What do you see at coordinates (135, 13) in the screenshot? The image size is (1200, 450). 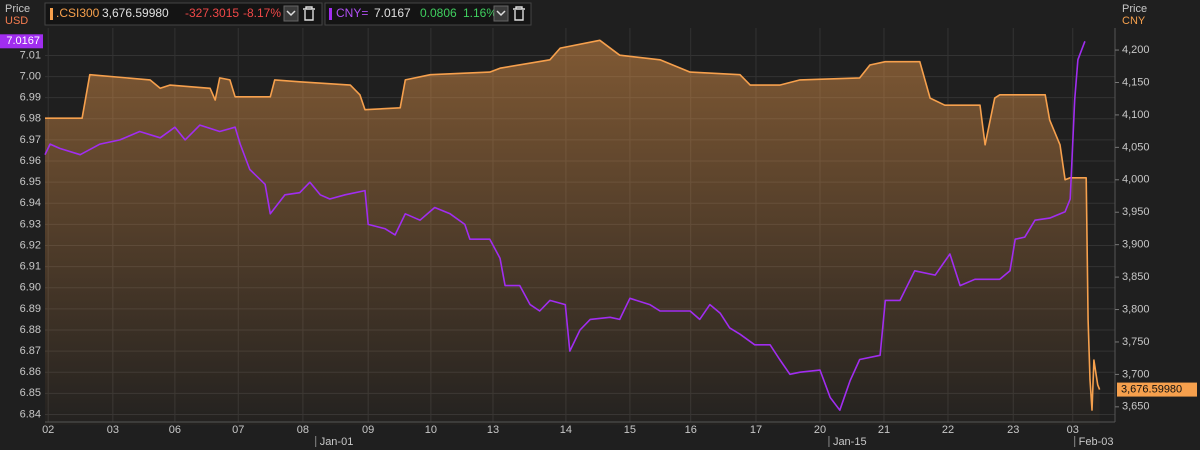 I see `legend-last: 3,676.59980` at bounding box center [135, 13].